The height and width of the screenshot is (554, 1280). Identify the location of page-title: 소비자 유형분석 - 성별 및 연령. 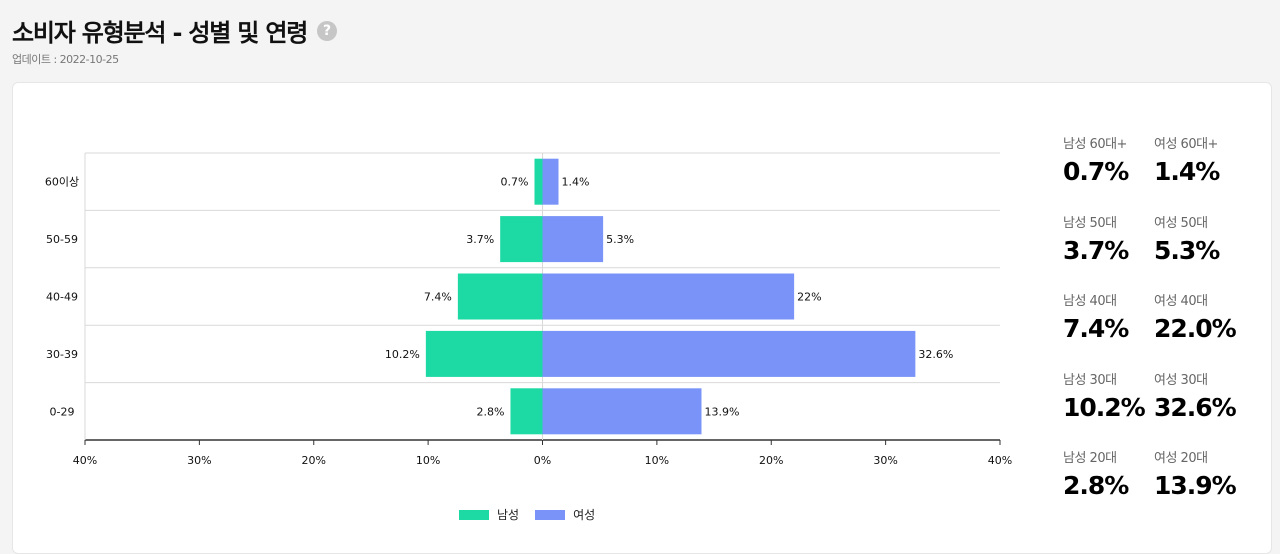
(160, 32).